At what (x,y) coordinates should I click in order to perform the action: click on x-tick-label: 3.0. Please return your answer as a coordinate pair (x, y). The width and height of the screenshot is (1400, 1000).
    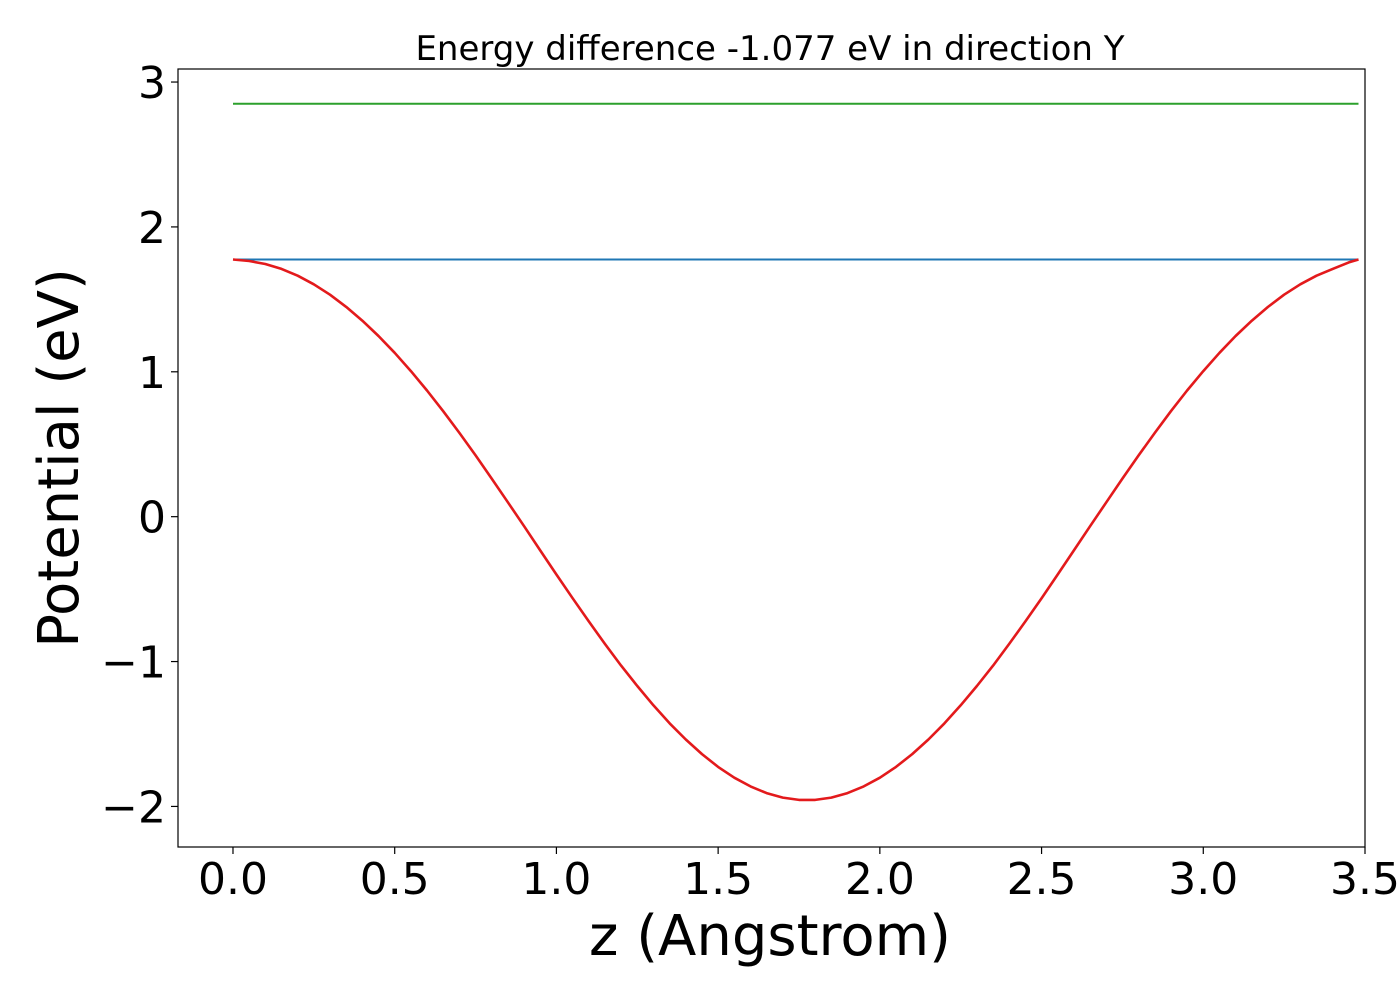
    Looking at the image, I should click on (1203, 879).